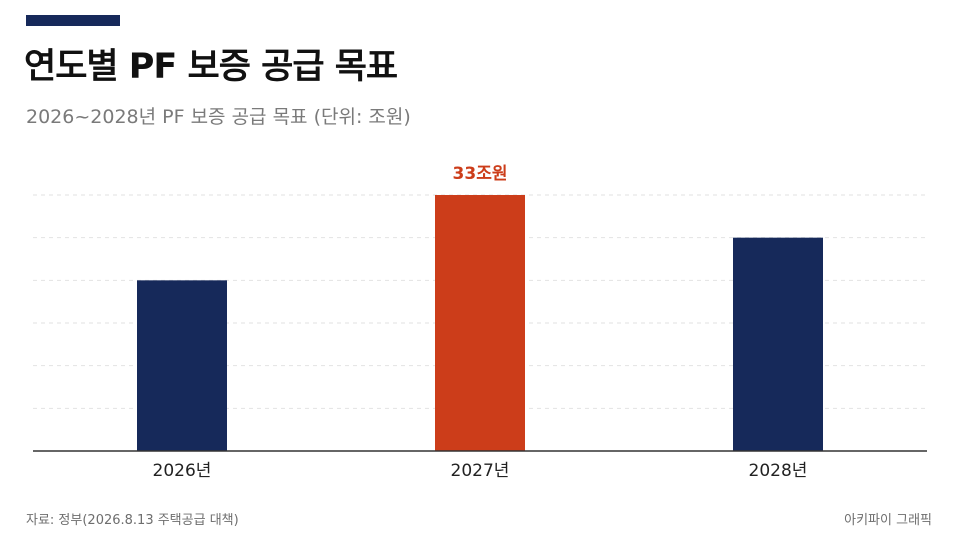 The width and height of the screenshot is (960, 540). I want to click on x-tick-label: 2026년, so click(182, 471).